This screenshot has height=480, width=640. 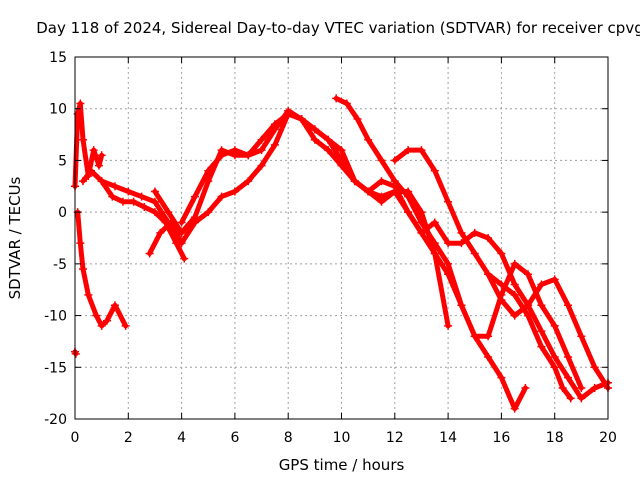 What do you see at coordinates (128, 438) in the screenshot?
I see `x-tick-label: 2` at bounding box center [128, 438].